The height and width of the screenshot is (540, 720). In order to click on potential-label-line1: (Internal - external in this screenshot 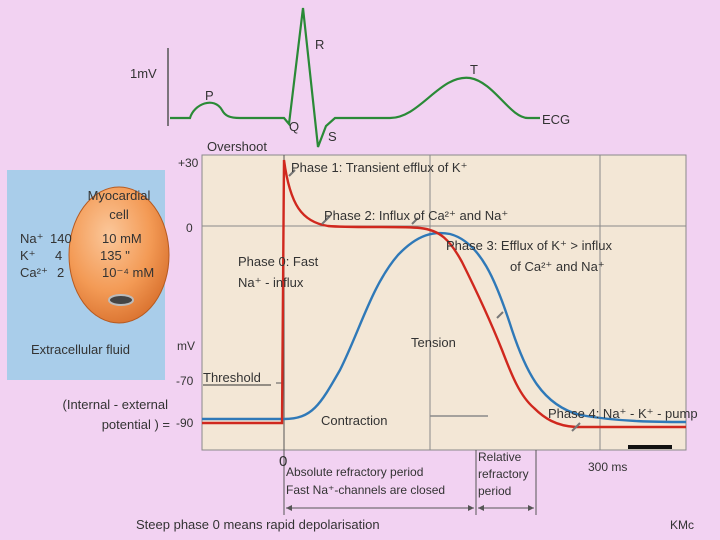, I will do `click(116, 404)`.